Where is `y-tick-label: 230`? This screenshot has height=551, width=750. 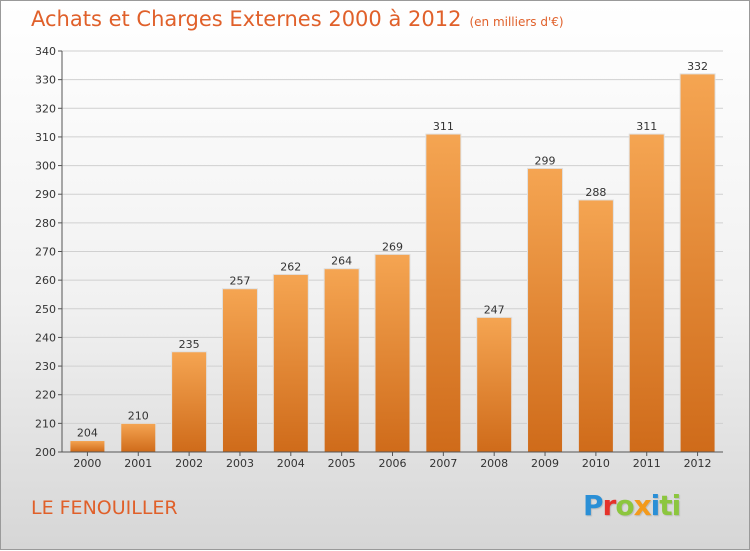 y-tick-label: 230 is located at coordinates (45, 366).